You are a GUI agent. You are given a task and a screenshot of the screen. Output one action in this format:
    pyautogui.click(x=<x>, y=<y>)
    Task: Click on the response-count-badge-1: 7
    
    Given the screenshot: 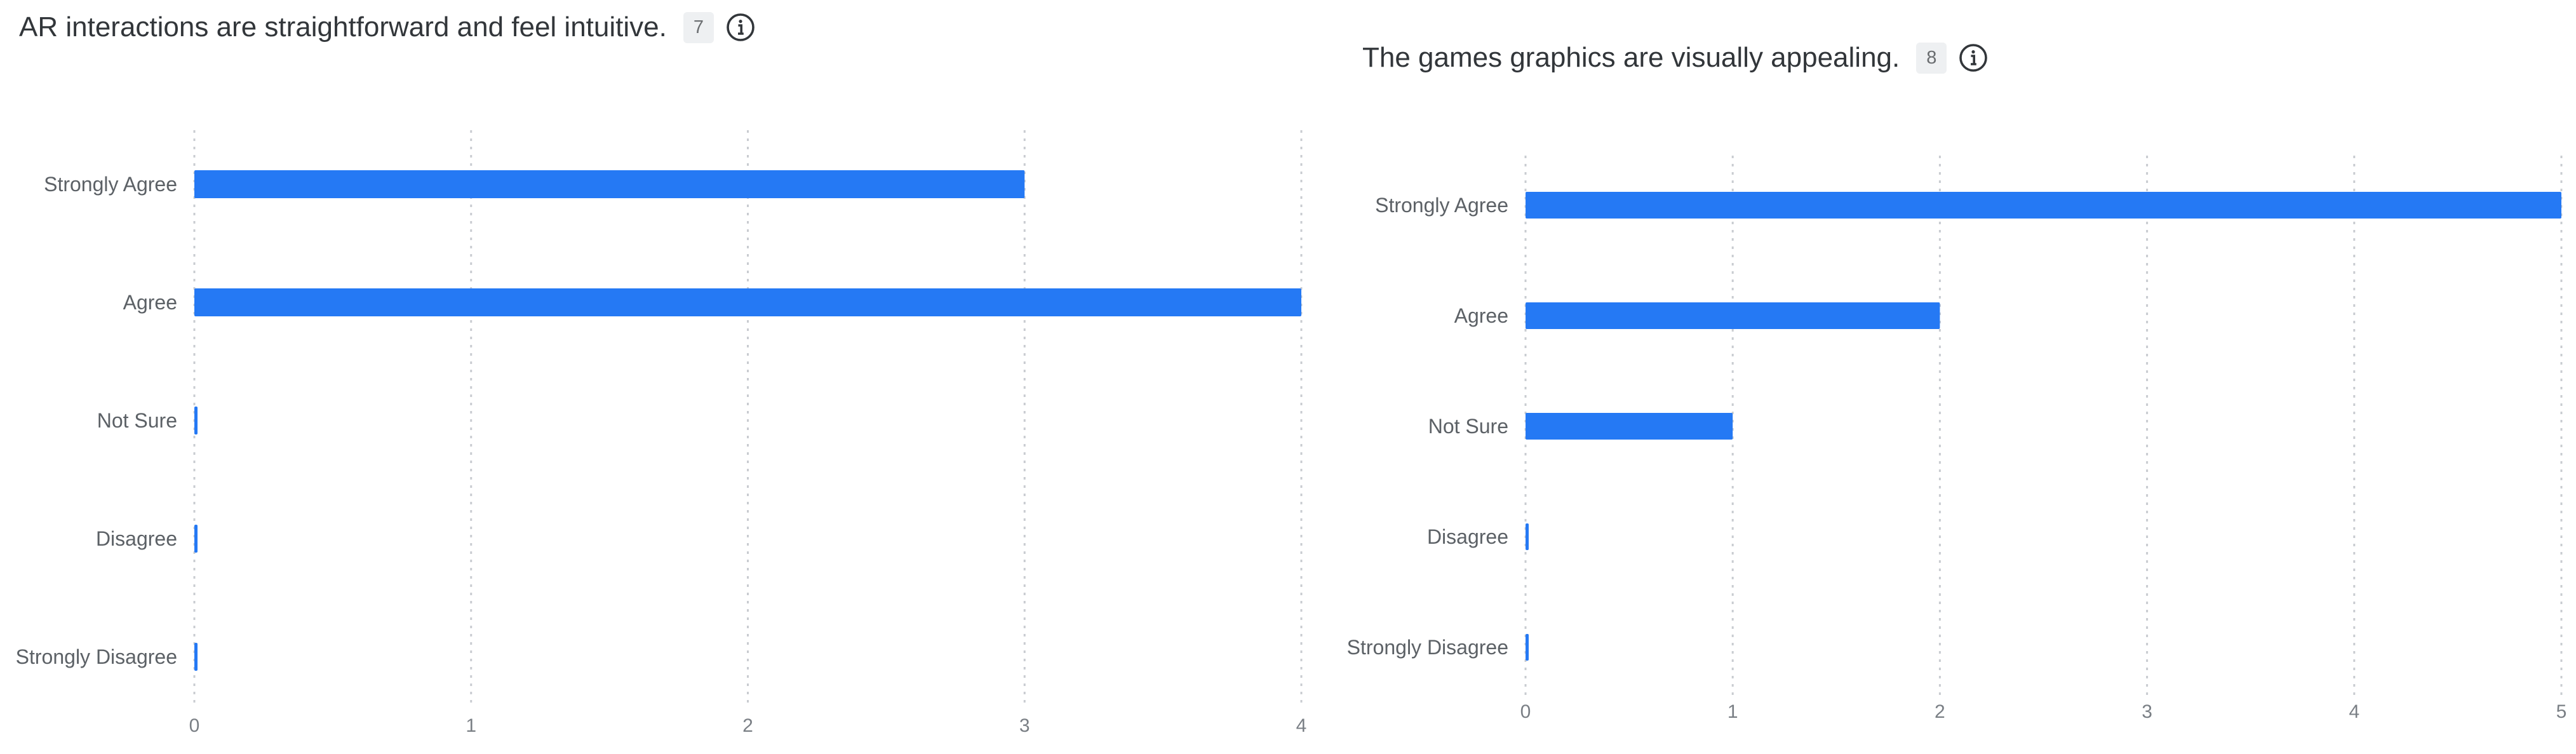 What is the action you would take?
    pyautogui.click(x=698, y=27)
    